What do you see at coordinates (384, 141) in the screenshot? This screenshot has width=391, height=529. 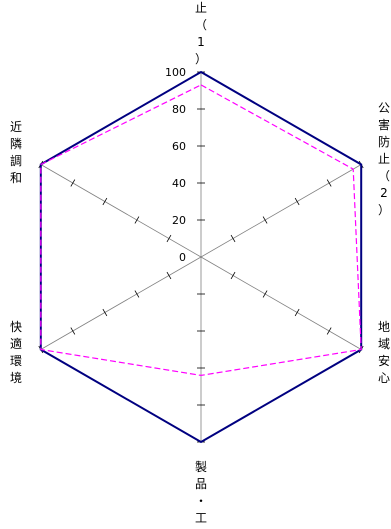 I see `axis-label-char: 防` at bounding box center [384, 141].